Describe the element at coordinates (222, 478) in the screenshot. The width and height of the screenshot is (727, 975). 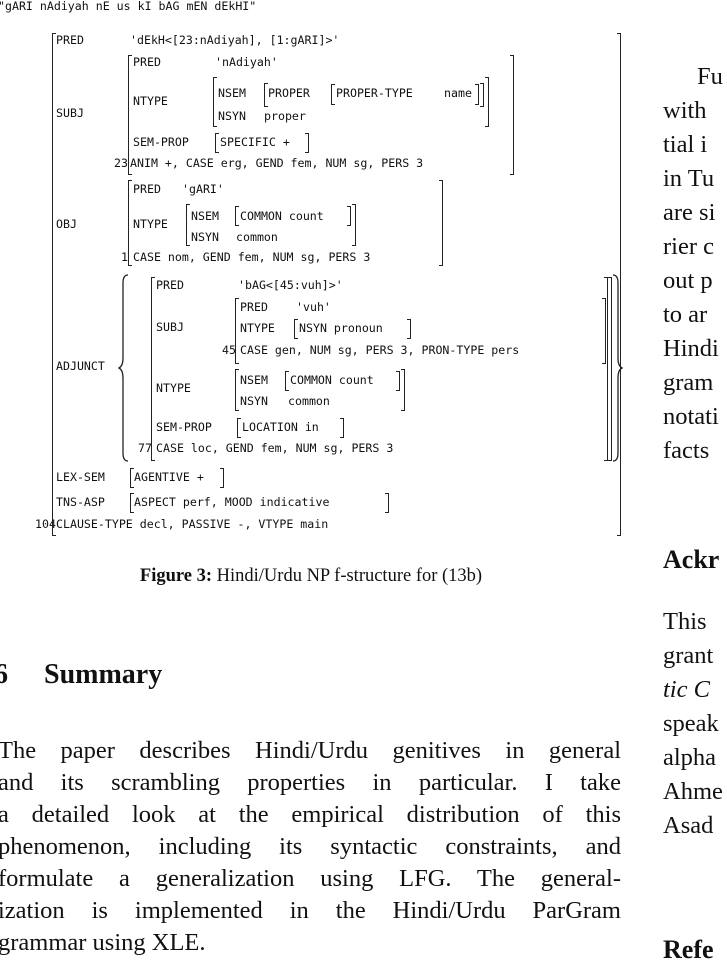
I see `agentive-bracket-right` at that location.